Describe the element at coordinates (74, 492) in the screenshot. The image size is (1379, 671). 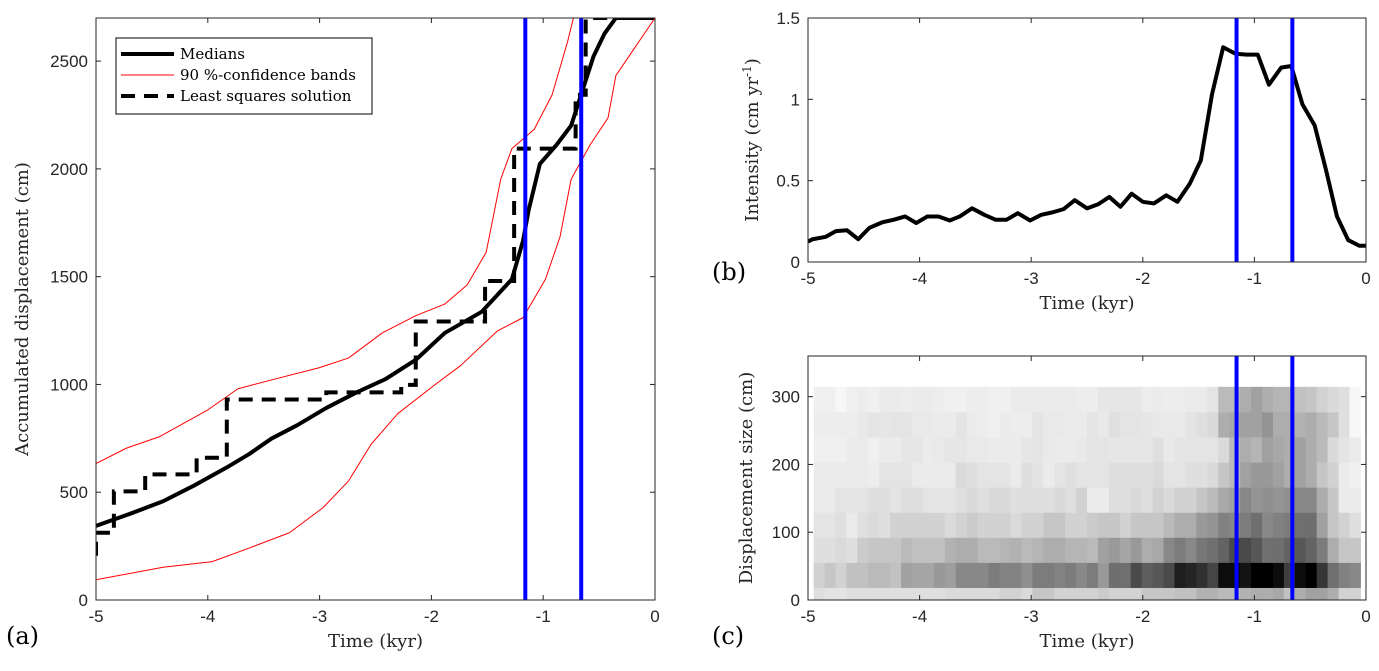
I see `y-tick-label: 500` at that location.